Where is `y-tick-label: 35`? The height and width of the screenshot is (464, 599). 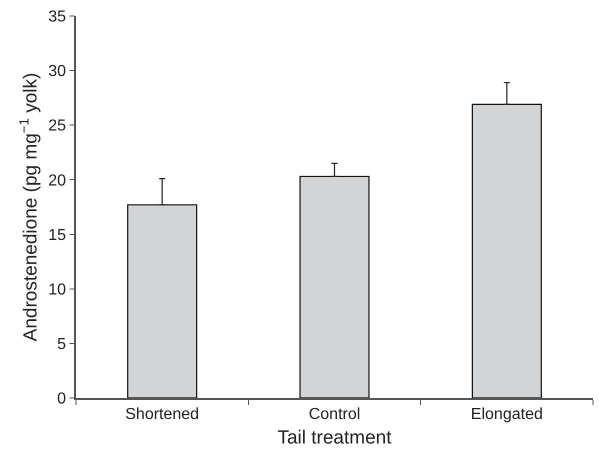 y-tick-label: 35 is located at coordinates (57, 17).